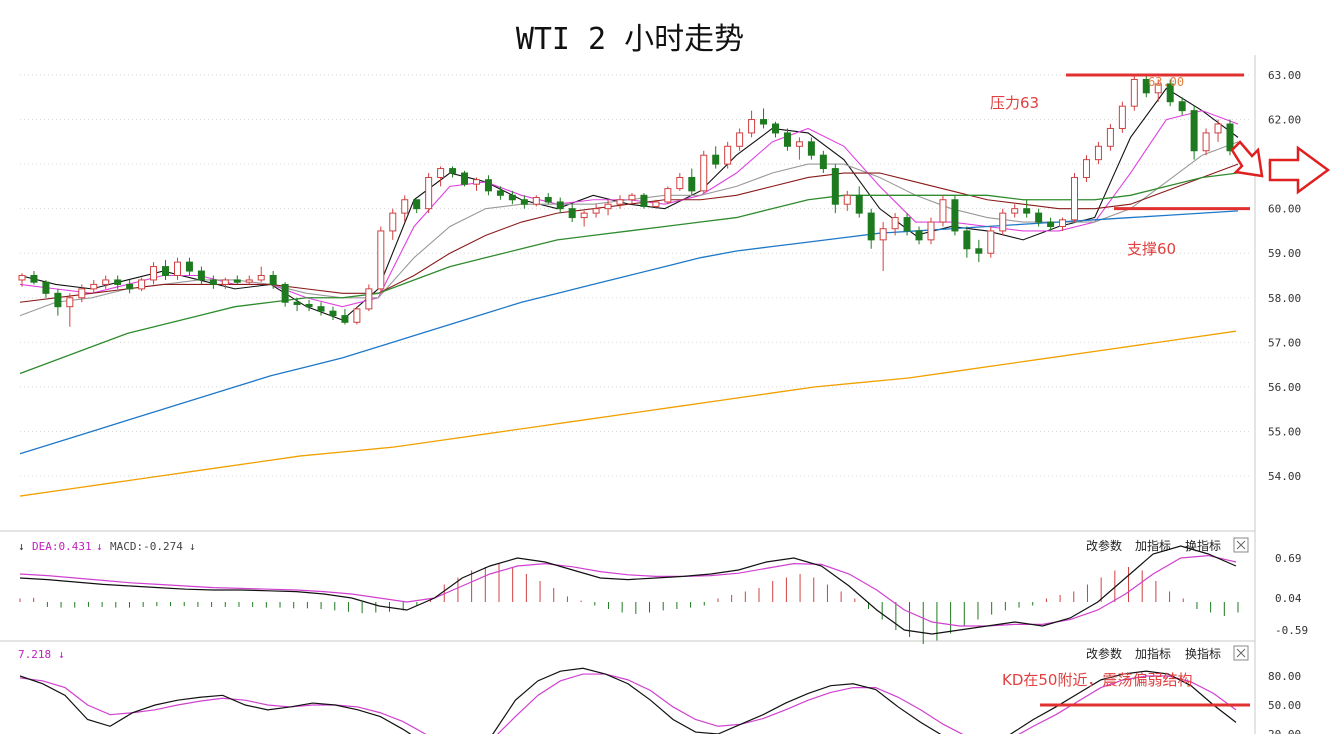  What do you see at coordinates (1097, 680) in the screenshot?
I see `kd-annotation: KD在50附近，震荡偏弱结构` at bounding box center [1097, 680].